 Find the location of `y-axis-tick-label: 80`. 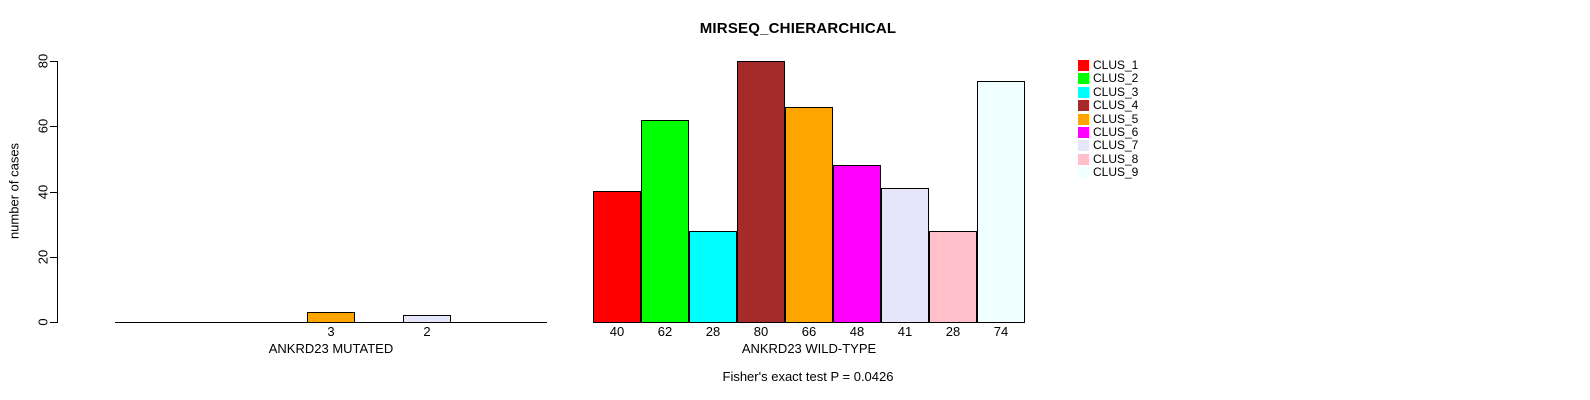

y-axis-tick-label: 80 is located at coordinates (43, 61).